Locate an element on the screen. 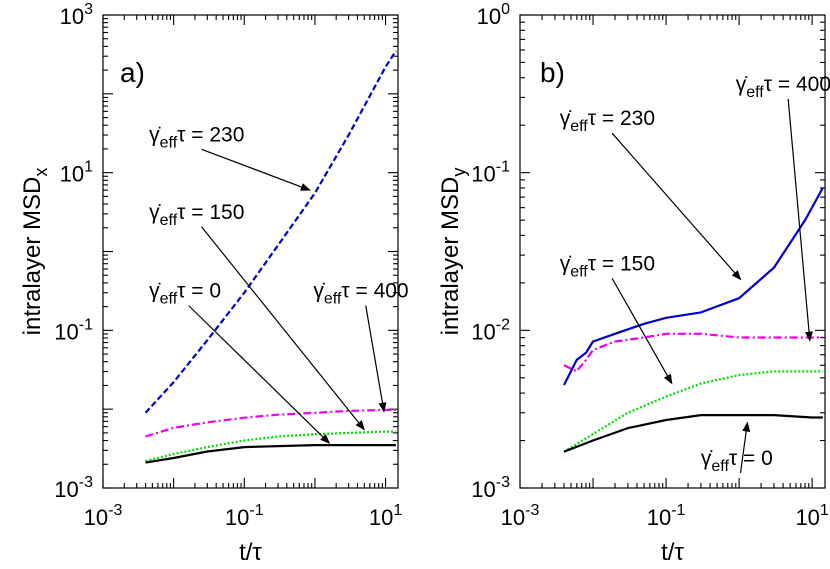 Image resolution: width=830 pixels, height=569 pixels. y-tick-label: 10⁰ is located at coordinates (493, 15).